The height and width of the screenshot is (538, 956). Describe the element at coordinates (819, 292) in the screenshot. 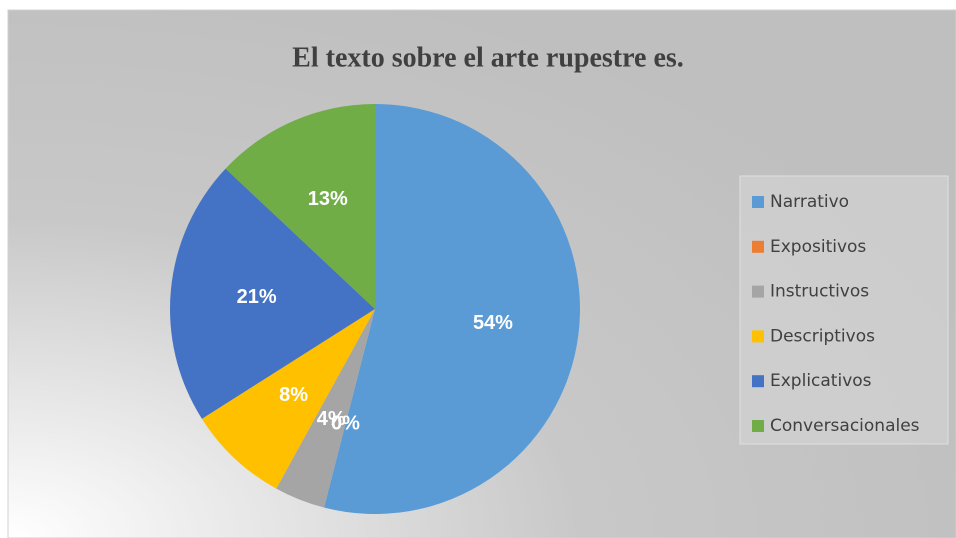

I see `legend-label: Instructivos` at that location.